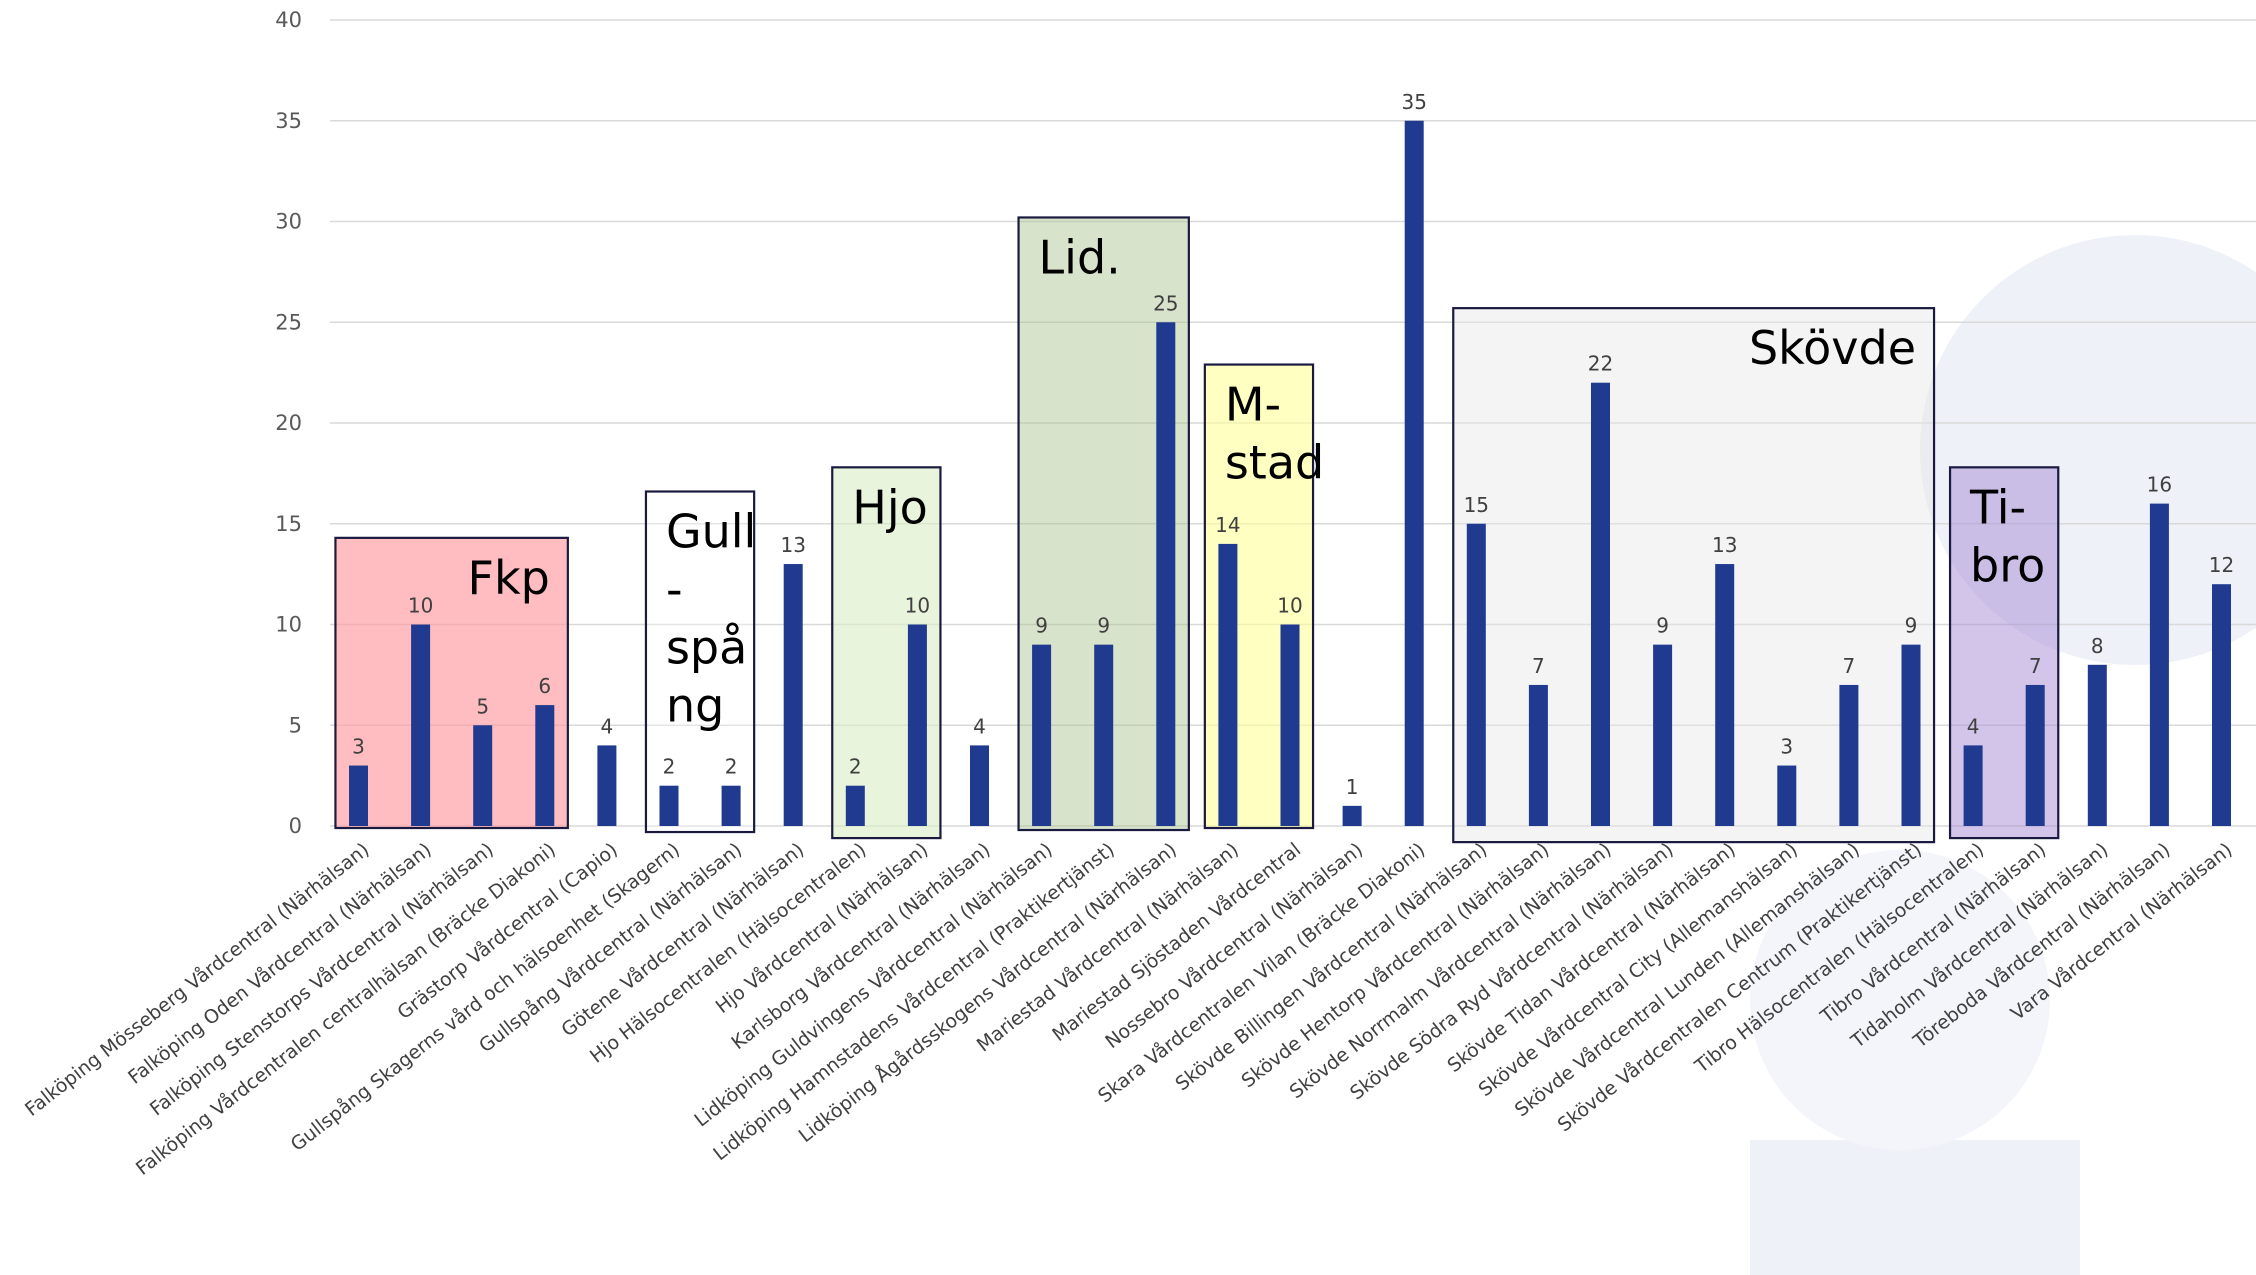  What do you see at coordinates (2097, 646) in the screenshot?
I see `data-label: 8` at bounding box center [2097, 646].